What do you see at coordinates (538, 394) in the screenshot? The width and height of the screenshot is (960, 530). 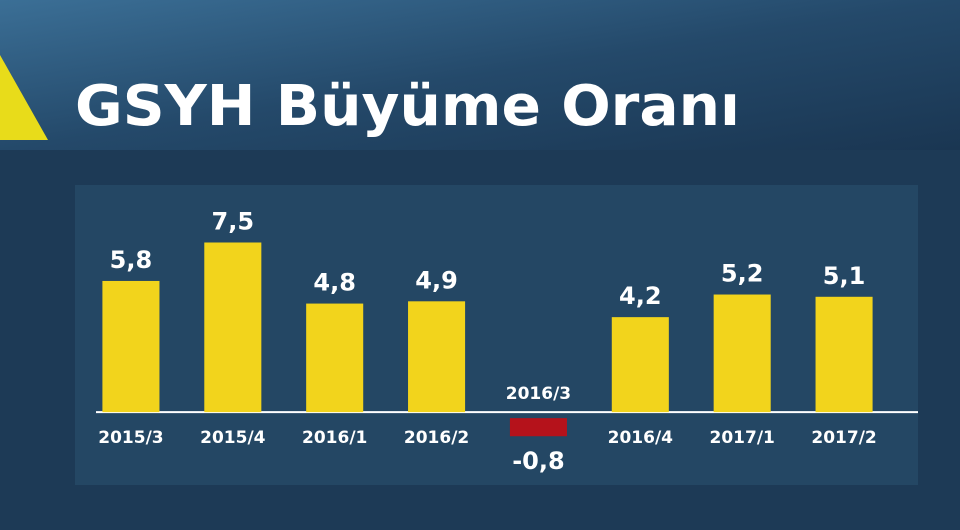 I see `x-tick-label: 2016/3` at bounding box center [538, 394].